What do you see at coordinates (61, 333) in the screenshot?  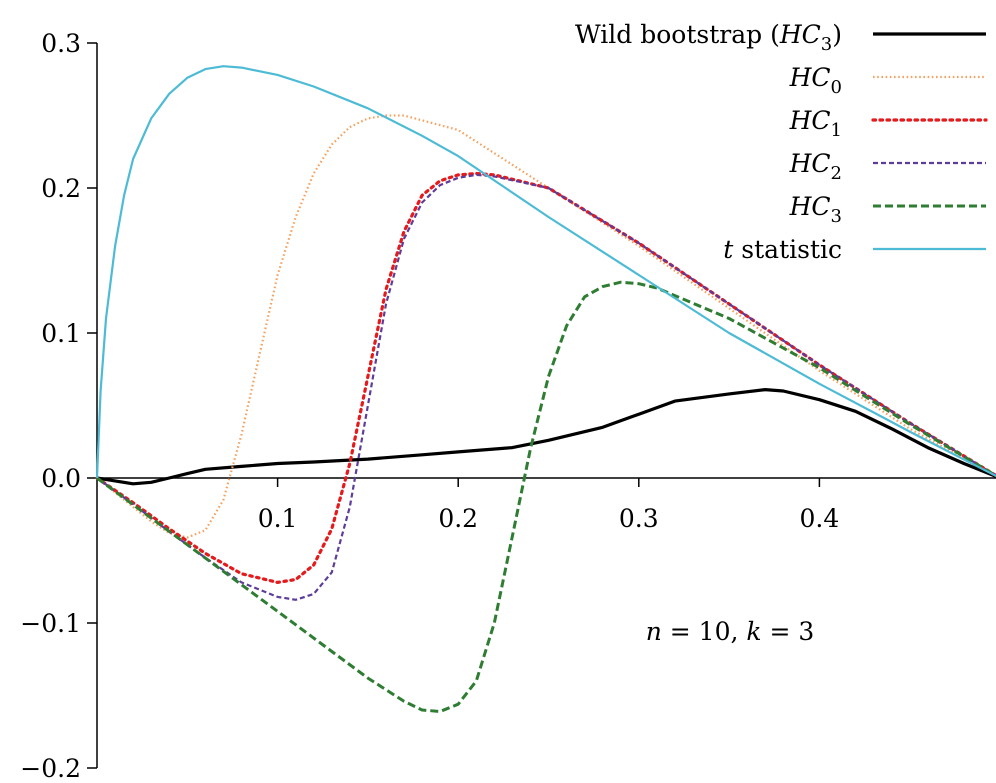 I see `y-tick-label: 0.1` at bounding box center [61, 333].